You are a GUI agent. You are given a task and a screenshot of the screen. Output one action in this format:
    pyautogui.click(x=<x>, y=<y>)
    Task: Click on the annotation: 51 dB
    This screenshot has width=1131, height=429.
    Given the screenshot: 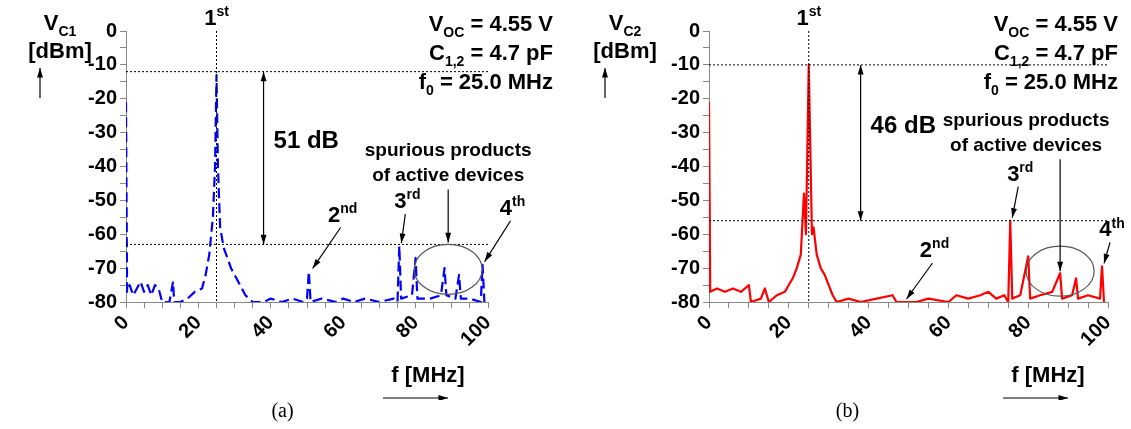 What is the action you would take?
    pyautogui.click(x=306, y=140)
    